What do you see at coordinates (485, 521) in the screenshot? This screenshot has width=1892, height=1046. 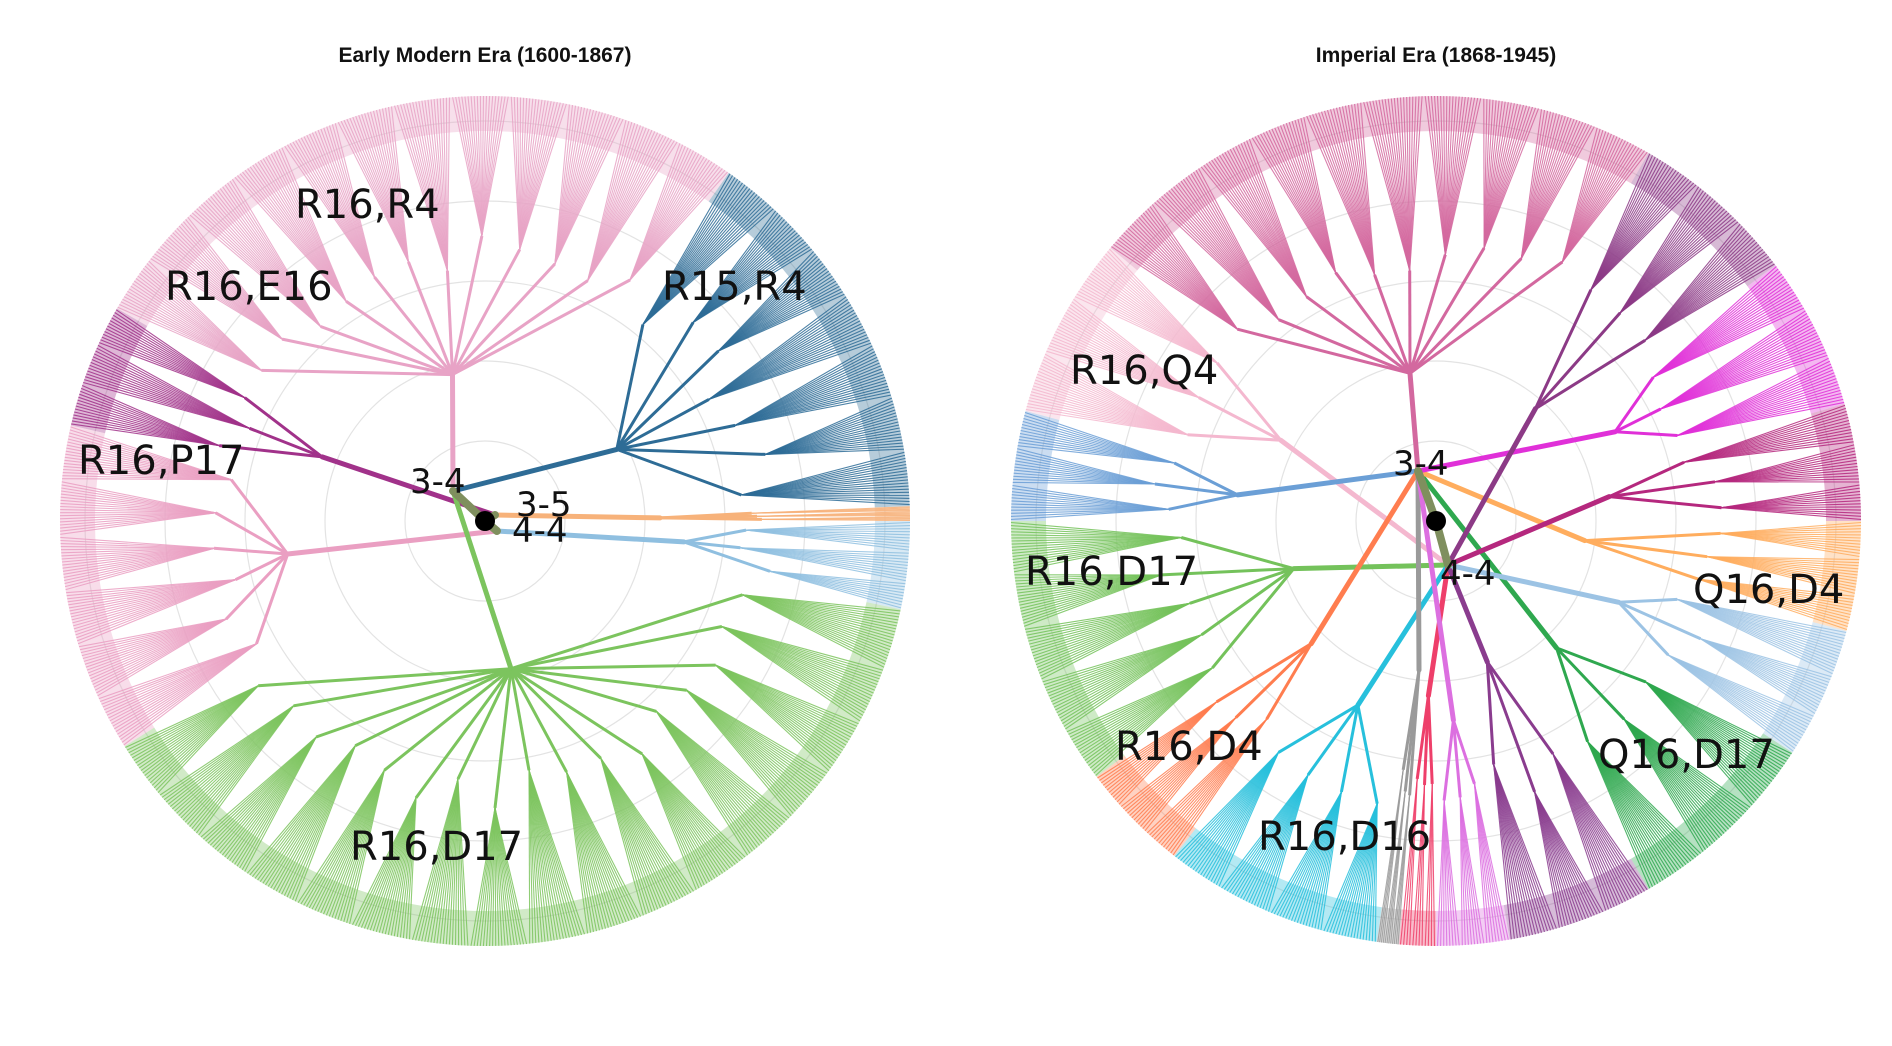 I see `grid-ring` at bounding box center [485, 521].